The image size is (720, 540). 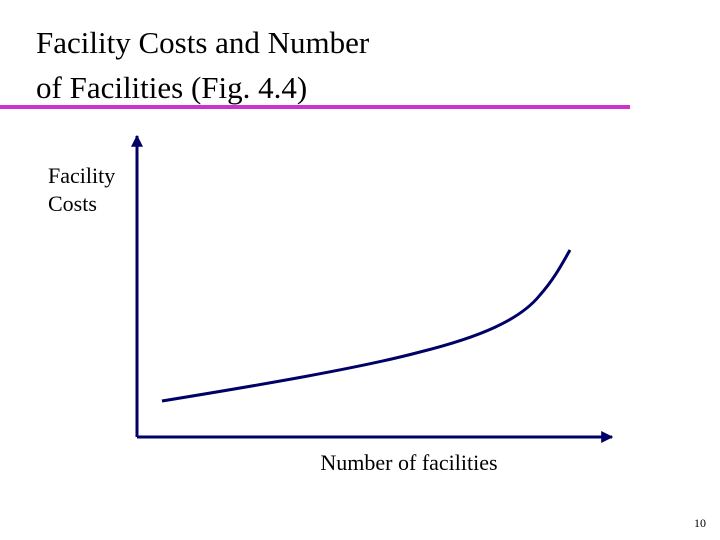 I want to click on title: of Facilities (Fig. 4.4), so click(x=171, y=87).